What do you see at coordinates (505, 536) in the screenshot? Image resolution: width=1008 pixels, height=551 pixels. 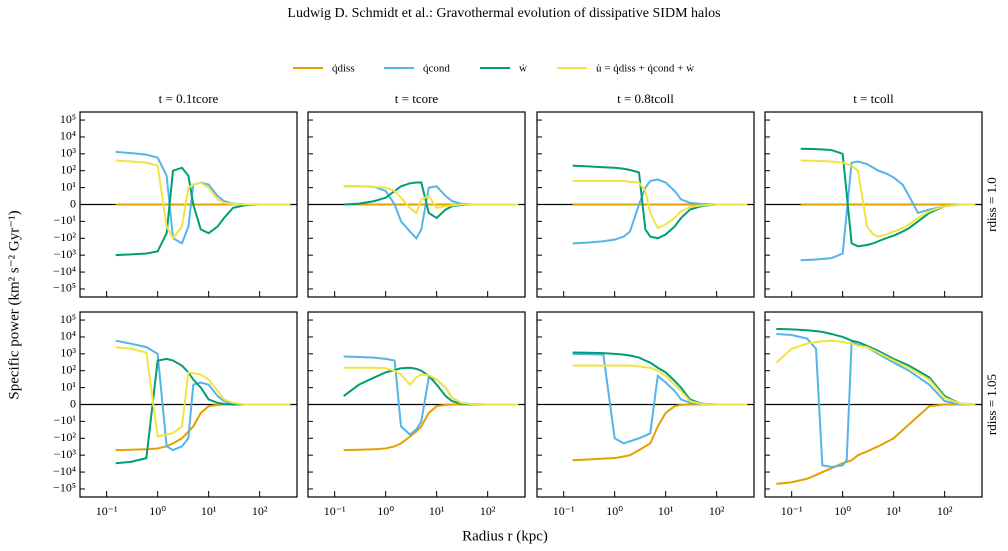 I see `x-axis-label: Radius r (kpc)` at bounding box center [505, 536].